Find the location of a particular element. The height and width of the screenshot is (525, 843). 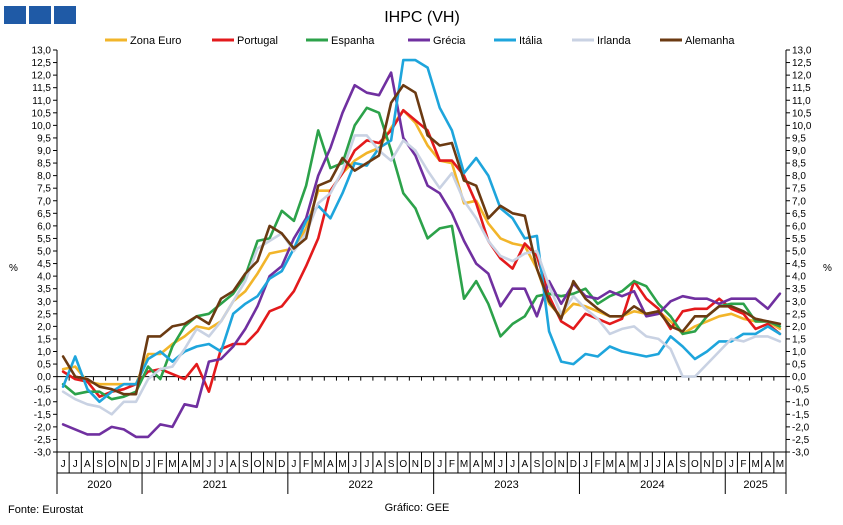

y-tick-label-right: 11,0 is located at coordinates (801, 101).